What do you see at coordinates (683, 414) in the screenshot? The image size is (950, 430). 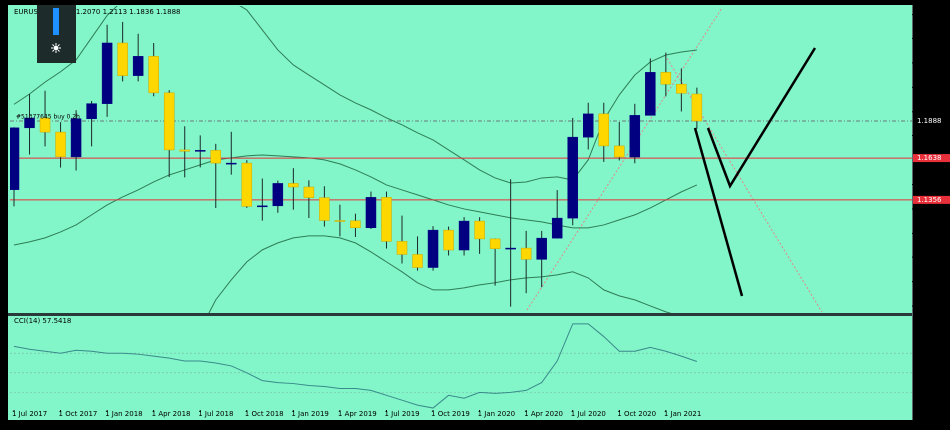 I see `x-tick-label: 1 Jan 2021` at bounding box center [683, 414].